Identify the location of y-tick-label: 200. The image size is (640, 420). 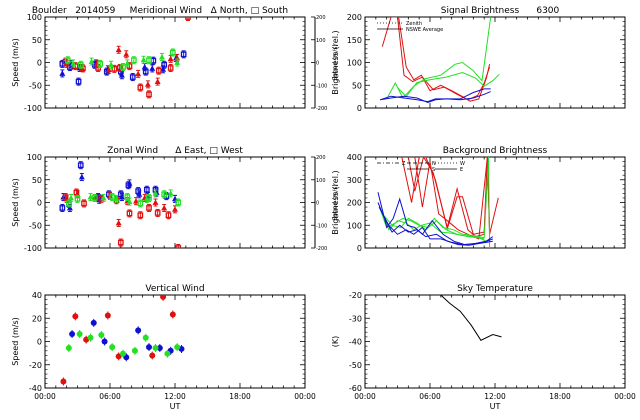
(354, 17).